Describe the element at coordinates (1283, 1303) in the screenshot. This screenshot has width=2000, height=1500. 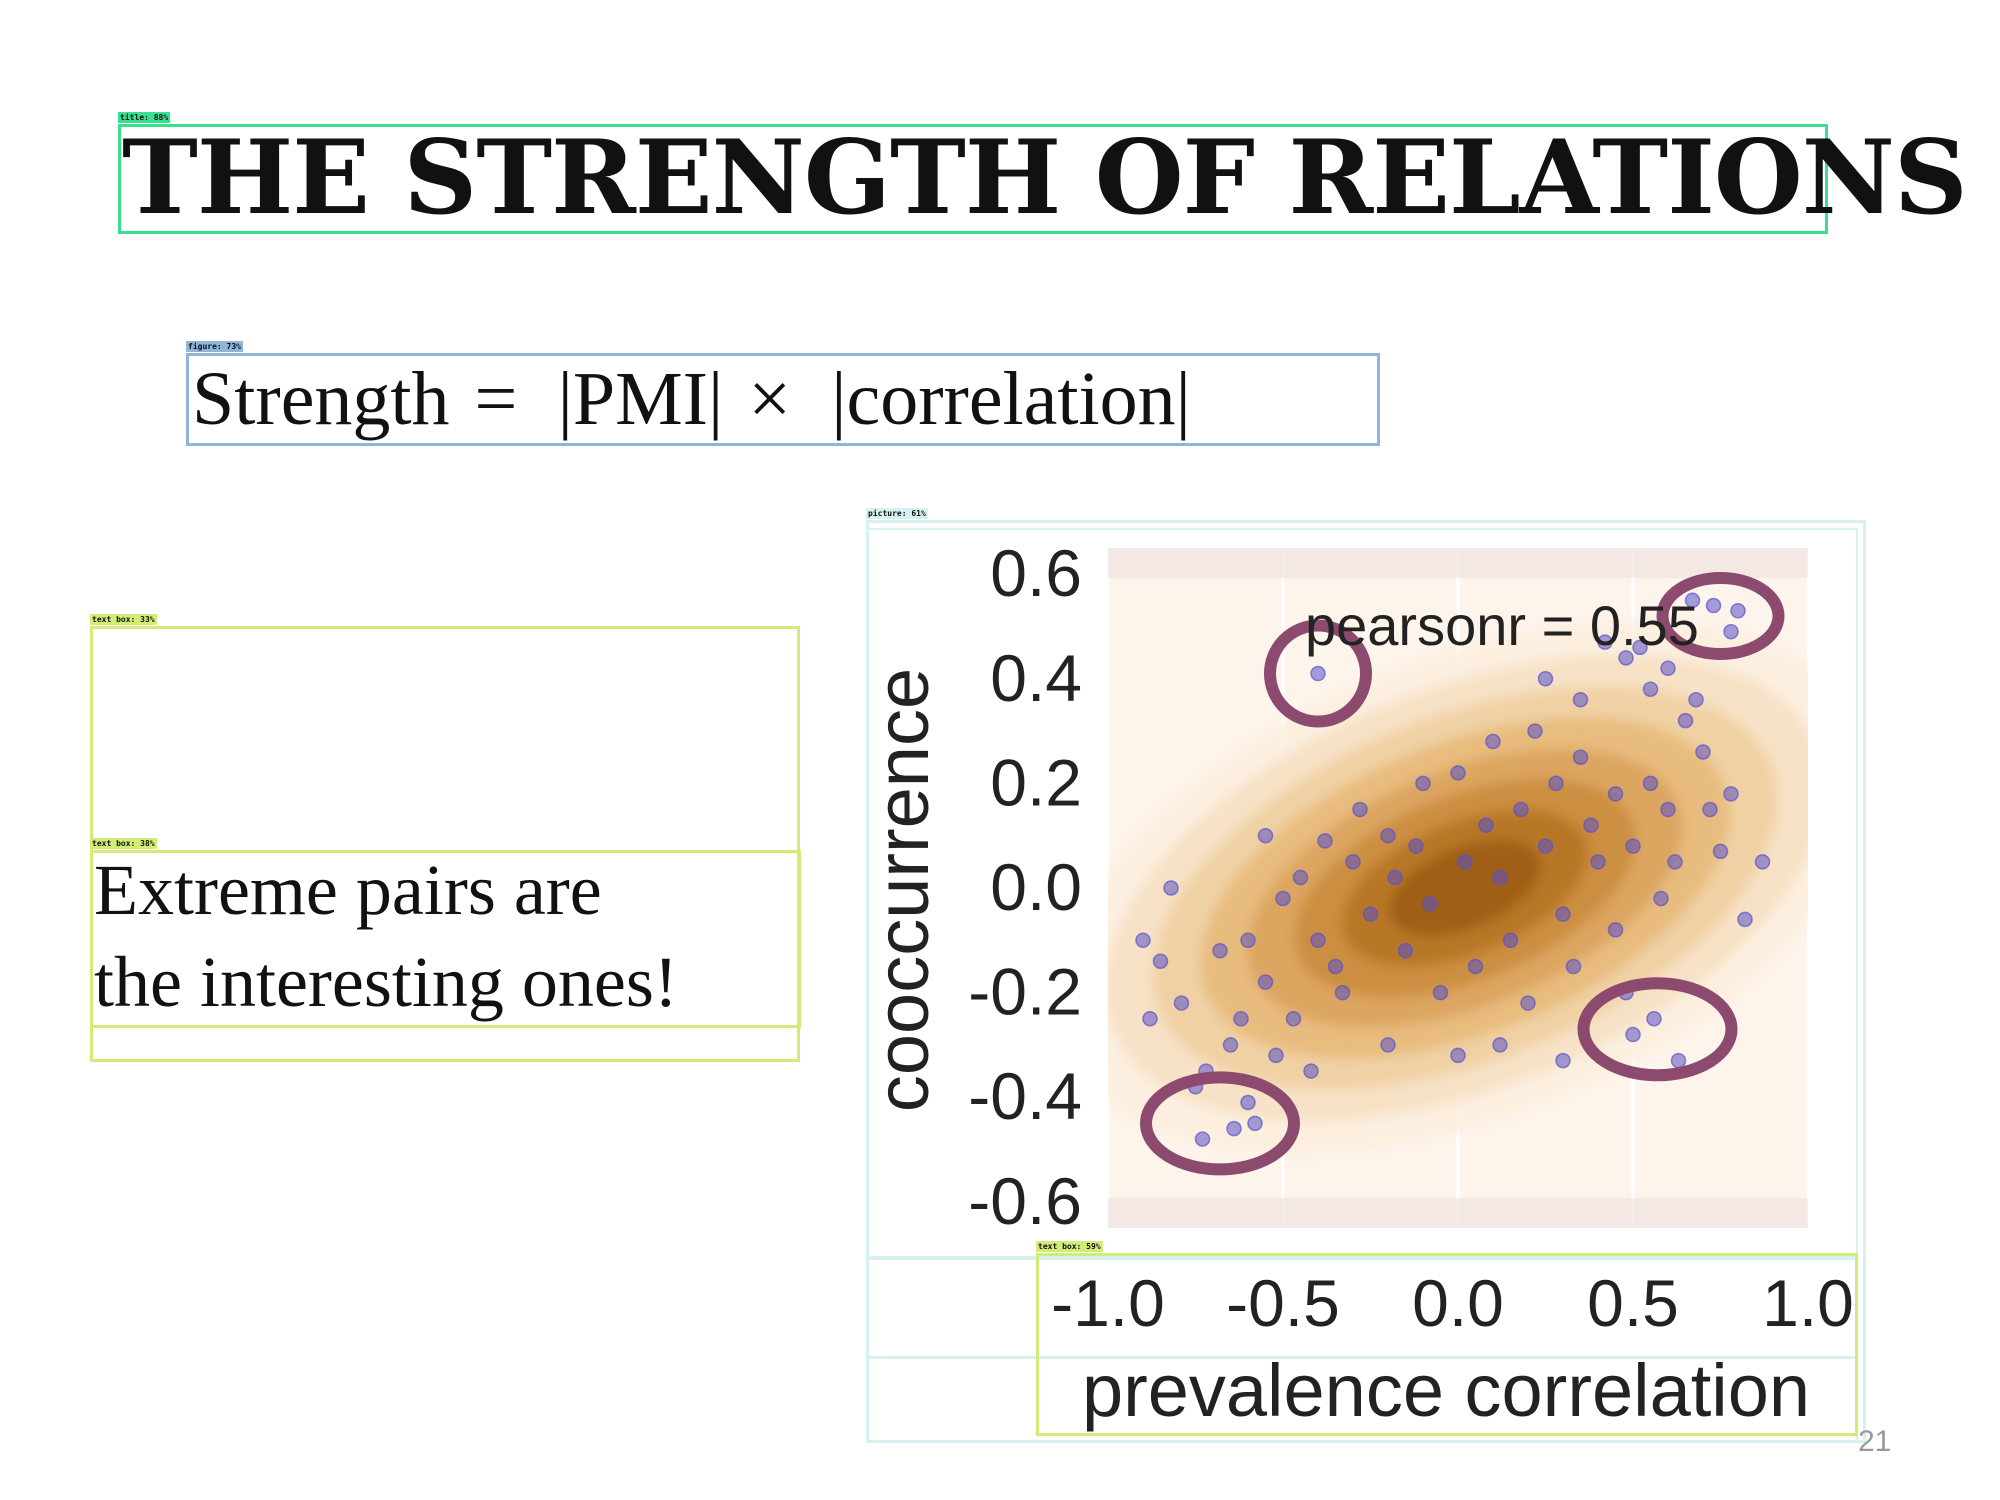
I see `x-tick-label-1: -0.5` at that location.